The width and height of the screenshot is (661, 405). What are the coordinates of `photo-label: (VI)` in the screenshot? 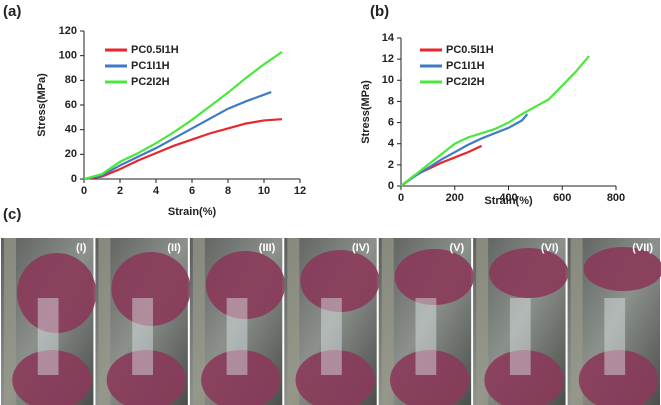 It's located at (550, 248).